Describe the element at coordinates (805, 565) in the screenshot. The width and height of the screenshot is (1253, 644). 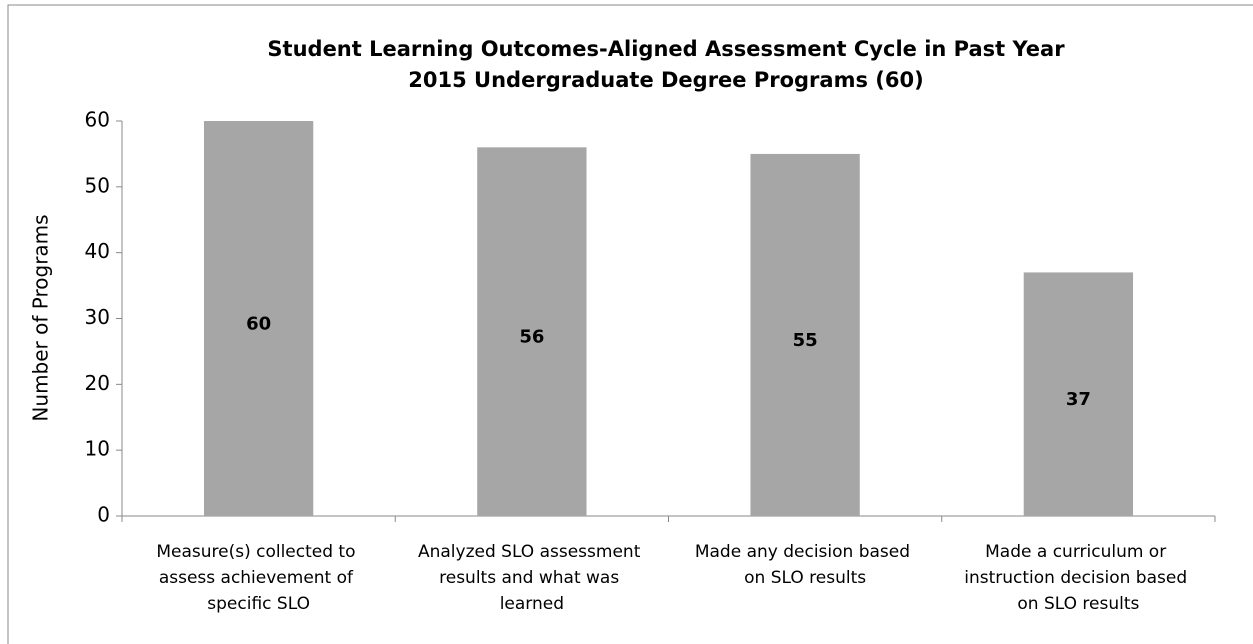
I see `x-tick-label: Made any decision based on SLO results` at that location.